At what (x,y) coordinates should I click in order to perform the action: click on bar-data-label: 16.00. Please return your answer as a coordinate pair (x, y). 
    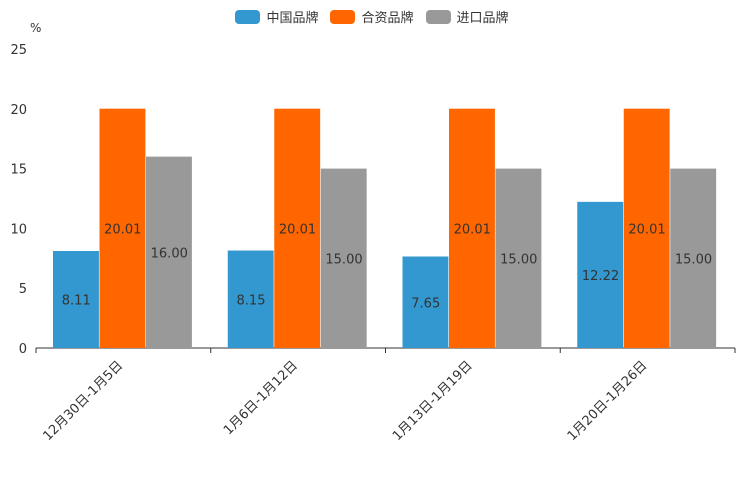
    Looking at the image, I should click on (169, 253).